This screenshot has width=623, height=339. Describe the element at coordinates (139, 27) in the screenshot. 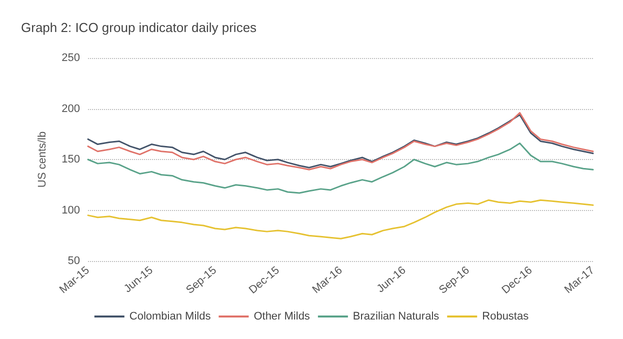

I see `chart-title: Graph 2: ICO group indicator daily prices` at that location.